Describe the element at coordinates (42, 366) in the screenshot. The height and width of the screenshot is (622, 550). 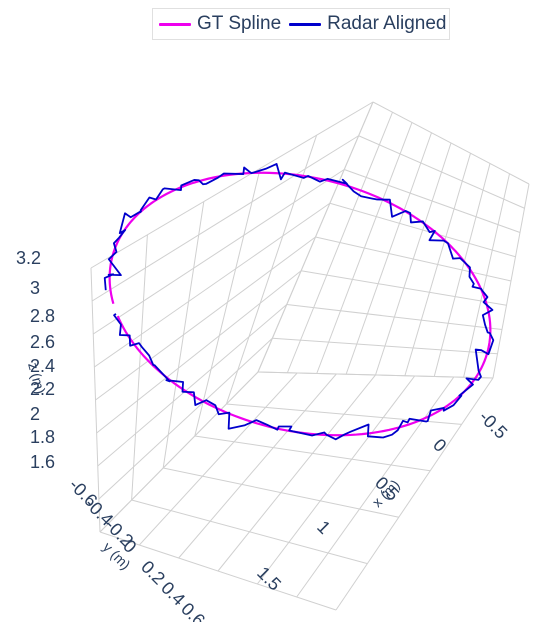
I see `z-tick-label: 2.4` at that location.